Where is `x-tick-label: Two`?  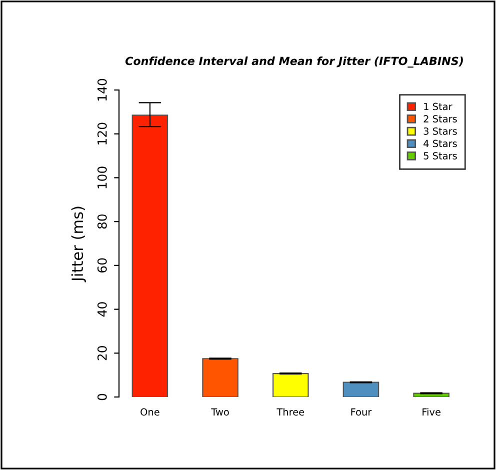 x-tick-label: Two is located at coordinates (220, 412).